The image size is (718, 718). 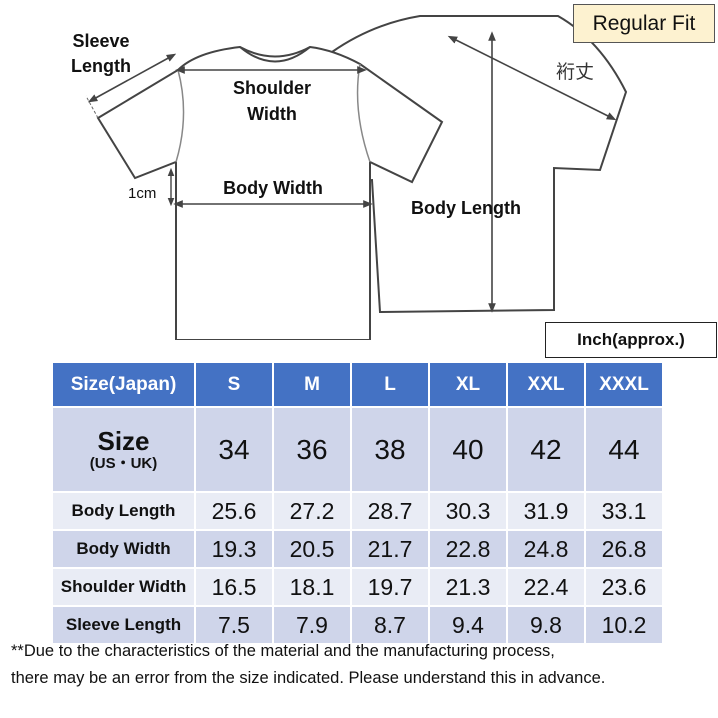 What do you see at coordinates (468, 549) in the screenshot?
I see `table-cell: 22.8` at bounding box center [468, 549].